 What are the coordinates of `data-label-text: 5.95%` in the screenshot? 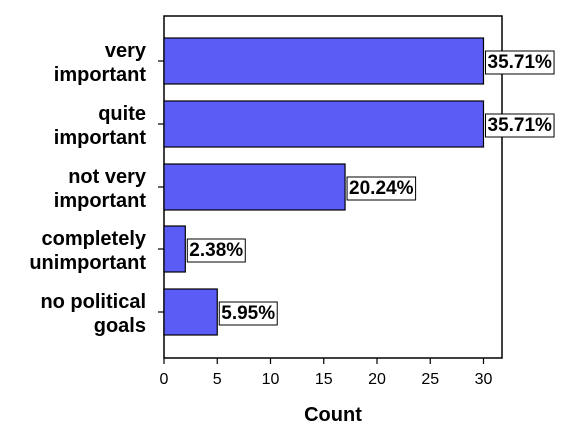 It's located at (248, 313).